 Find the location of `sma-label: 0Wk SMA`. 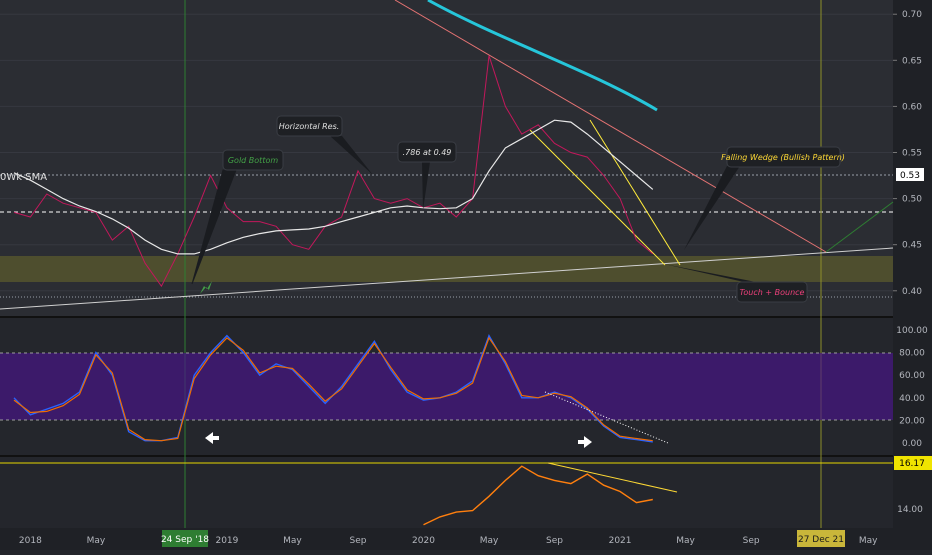

sma-label: 0Wk SMA is located at coordinates (23, 177).